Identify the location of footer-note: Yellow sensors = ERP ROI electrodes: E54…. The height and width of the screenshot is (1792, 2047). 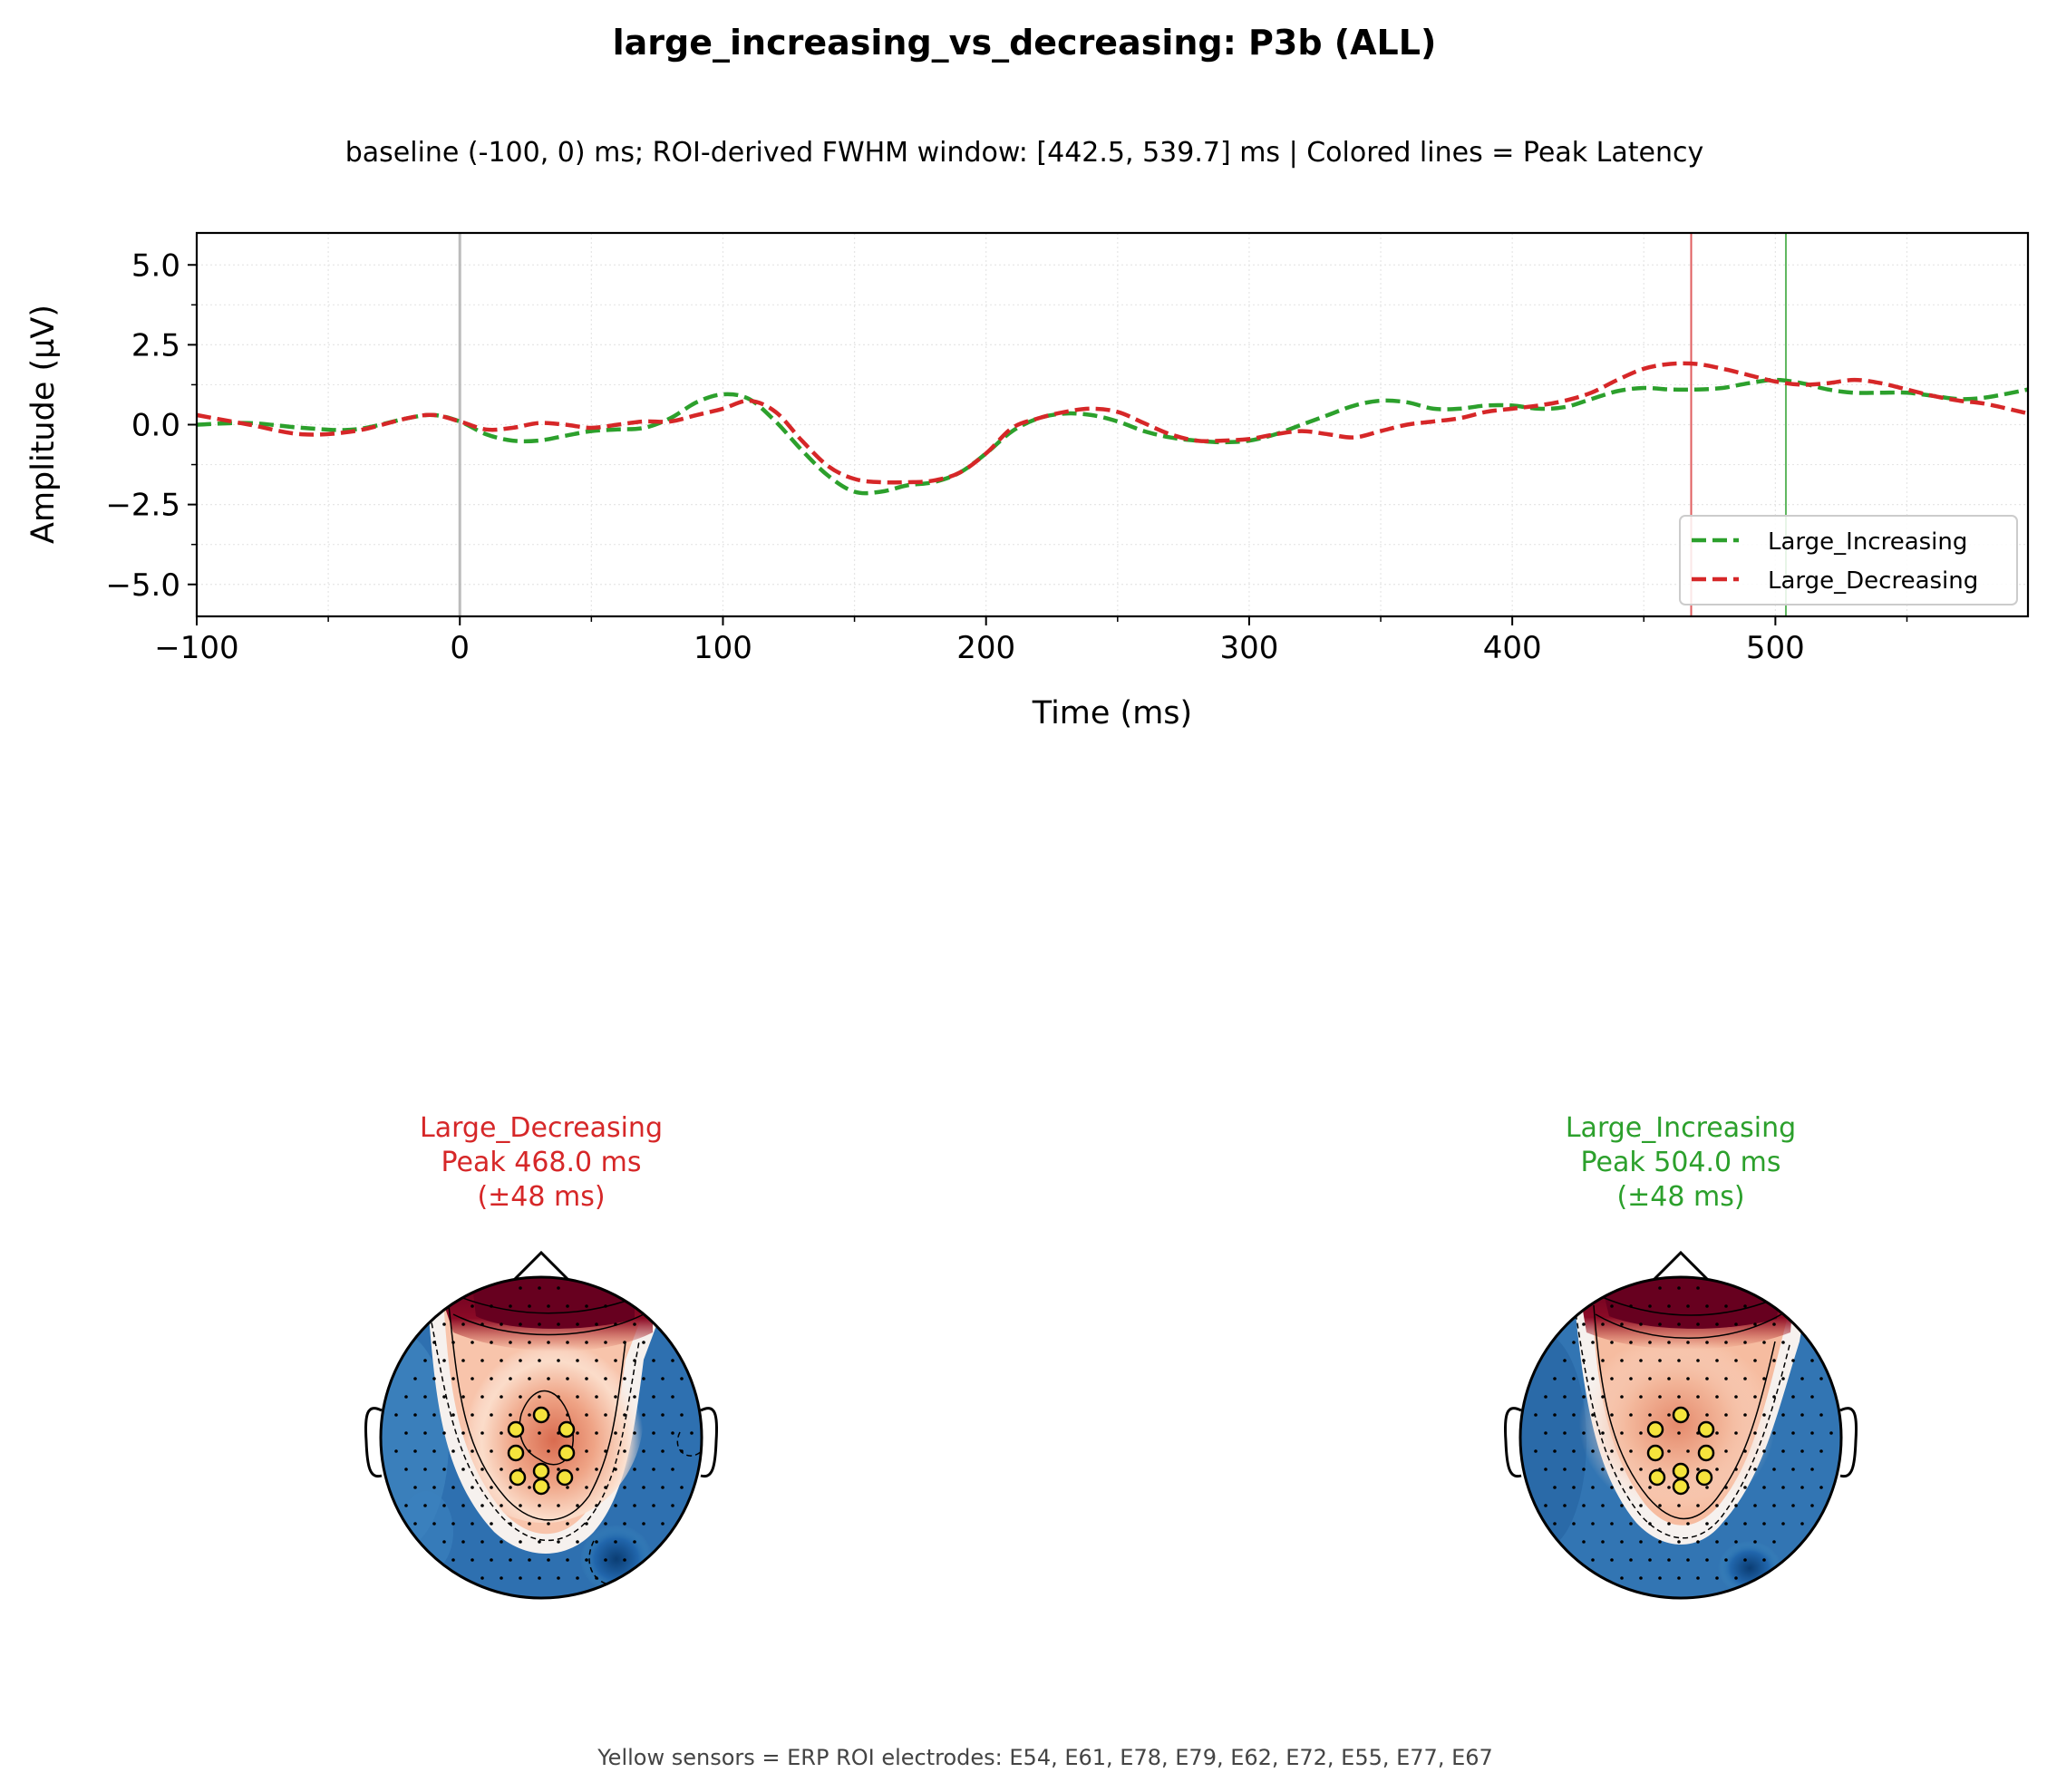
(1045, 1758).